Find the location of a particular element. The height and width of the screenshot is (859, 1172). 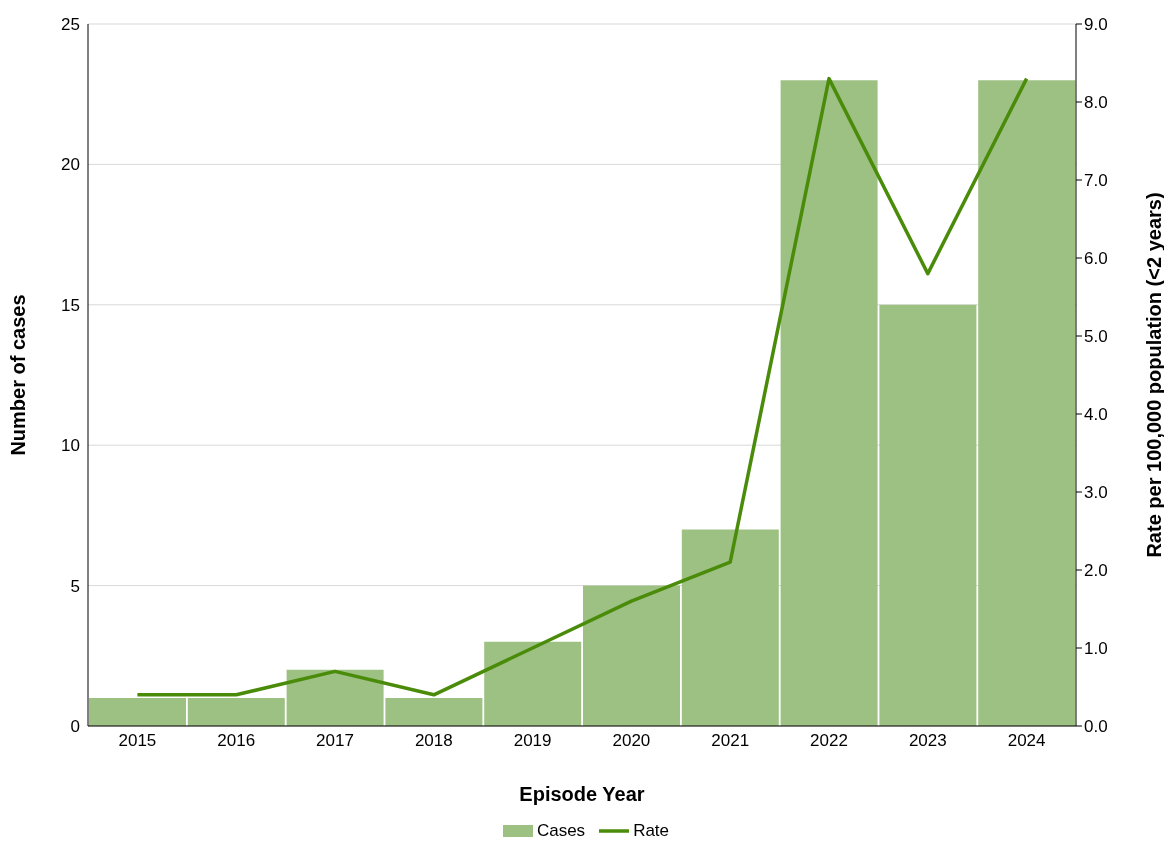

y-tick-label: 15 is located at coordinates (70, 305).